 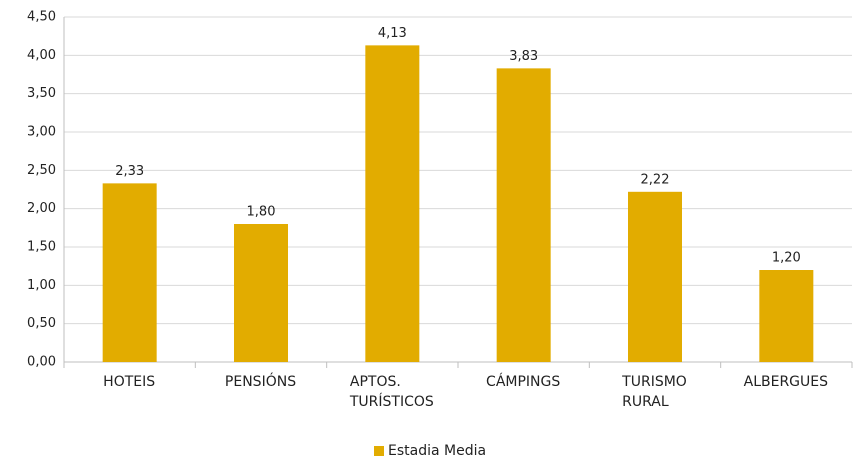 I want to click on y-tick-label: 2,50, so click(x=41, y=170).